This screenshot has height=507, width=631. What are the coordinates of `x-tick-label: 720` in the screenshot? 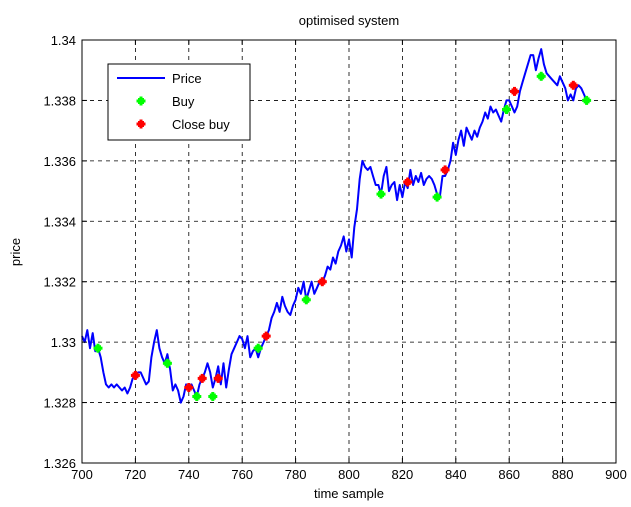 It's located at (136, 474).